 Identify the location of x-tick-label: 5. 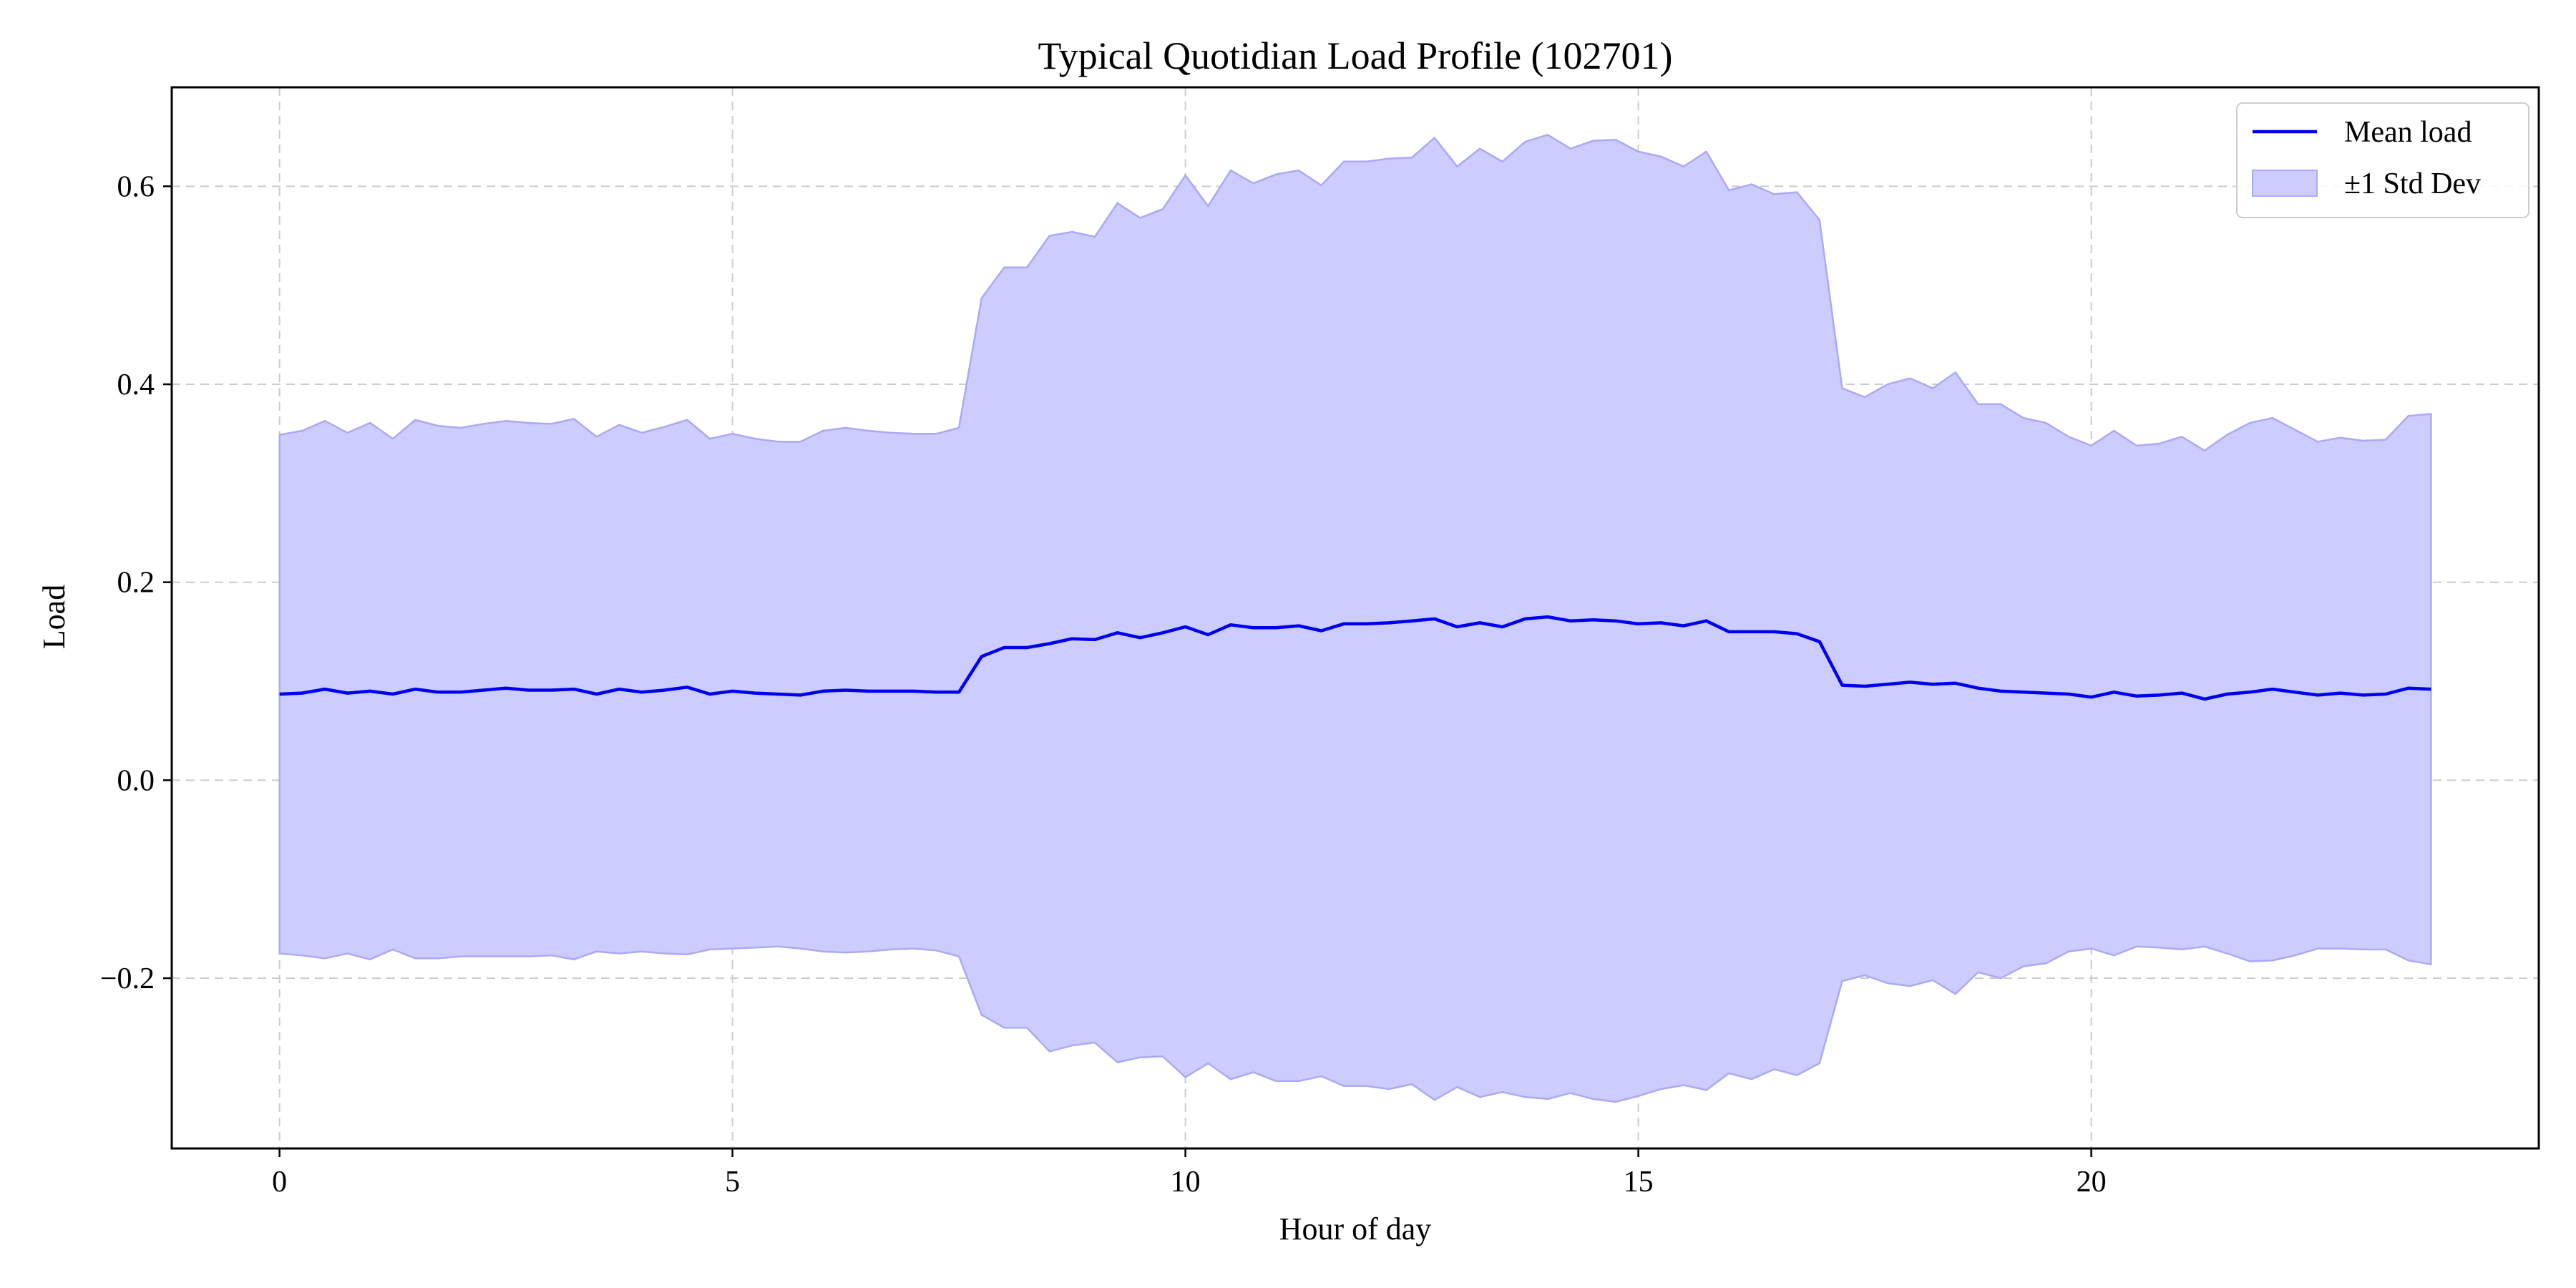
(732, 1182).